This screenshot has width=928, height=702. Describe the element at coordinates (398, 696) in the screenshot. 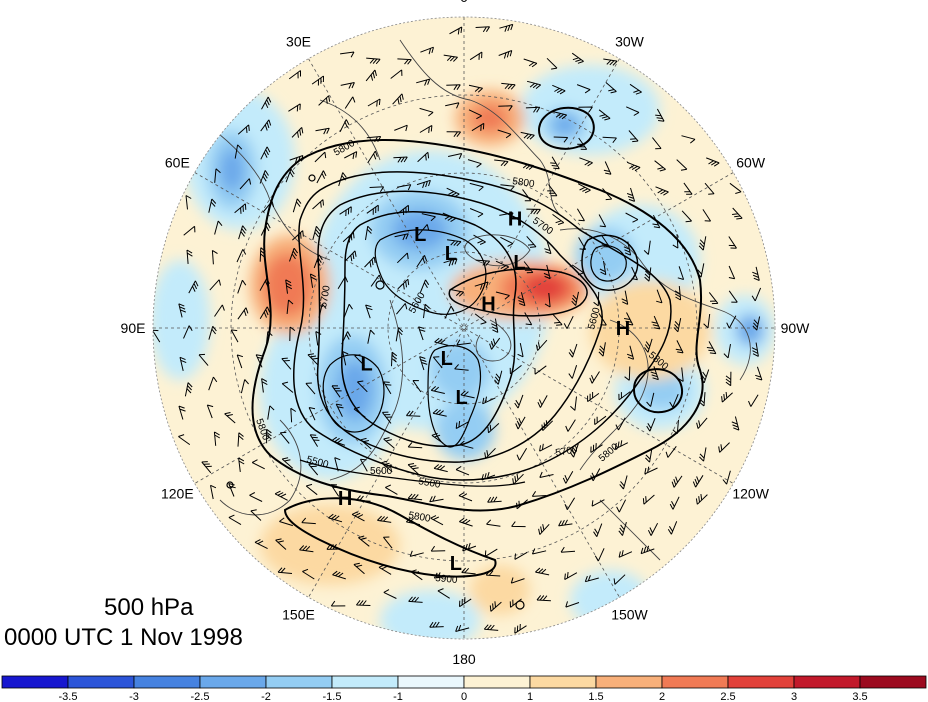

I see `colorbar-tick-label: -1` at that location.